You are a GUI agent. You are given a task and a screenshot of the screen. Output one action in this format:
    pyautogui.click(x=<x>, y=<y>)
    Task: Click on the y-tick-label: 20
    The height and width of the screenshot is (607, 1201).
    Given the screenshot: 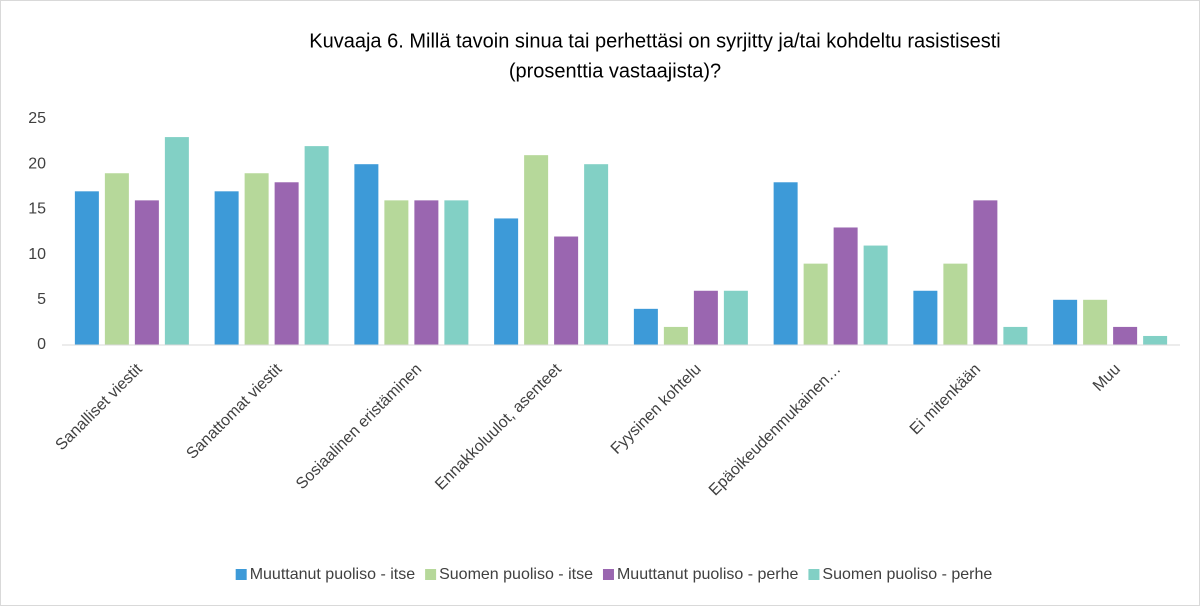 What is the action you would take?
    pyautogui.click(x=37, y=163)
    